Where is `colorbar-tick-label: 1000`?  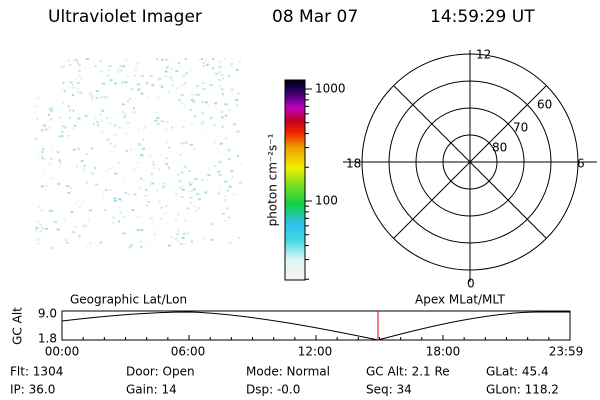
colorbar-tick-label: 1000 is located at coordinates (330, 89).